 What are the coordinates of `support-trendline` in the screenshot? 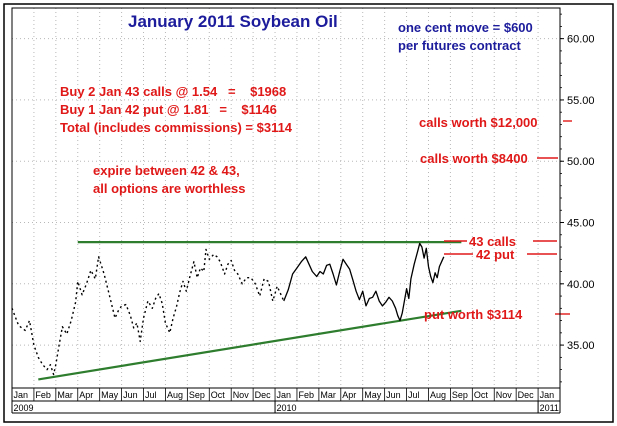 It's located at (250, 345).